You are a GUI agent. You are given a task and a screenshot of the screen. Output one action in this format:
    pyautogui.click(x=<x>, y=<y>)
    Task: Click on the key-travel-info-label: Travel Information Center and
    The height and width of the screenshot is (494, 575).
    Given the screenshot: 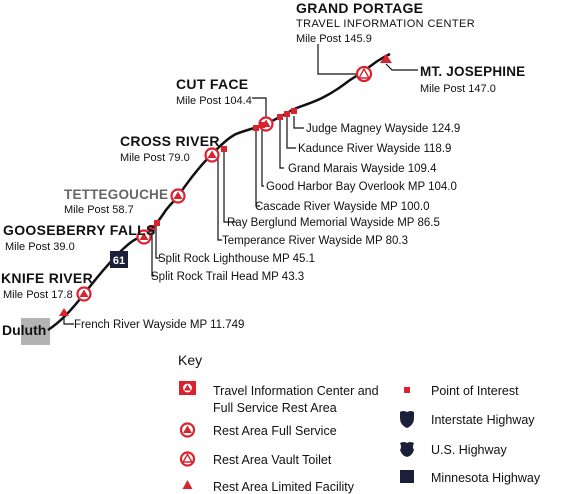 What is the action you would take?
    pyautogui.click(x=296, y=391)
    